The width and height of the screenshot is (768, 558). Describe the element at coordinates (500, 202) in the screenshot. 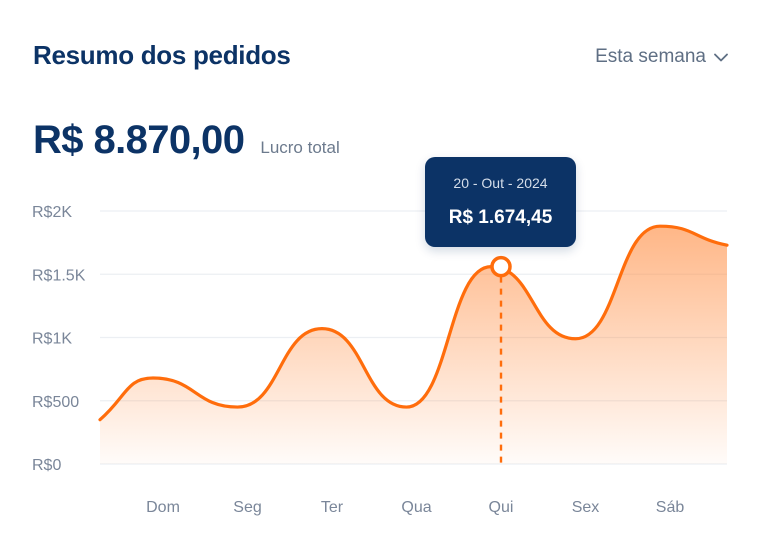

I see `chart-tooltip: 20 - Out - 2024 R$ 1.674,45` at that location.